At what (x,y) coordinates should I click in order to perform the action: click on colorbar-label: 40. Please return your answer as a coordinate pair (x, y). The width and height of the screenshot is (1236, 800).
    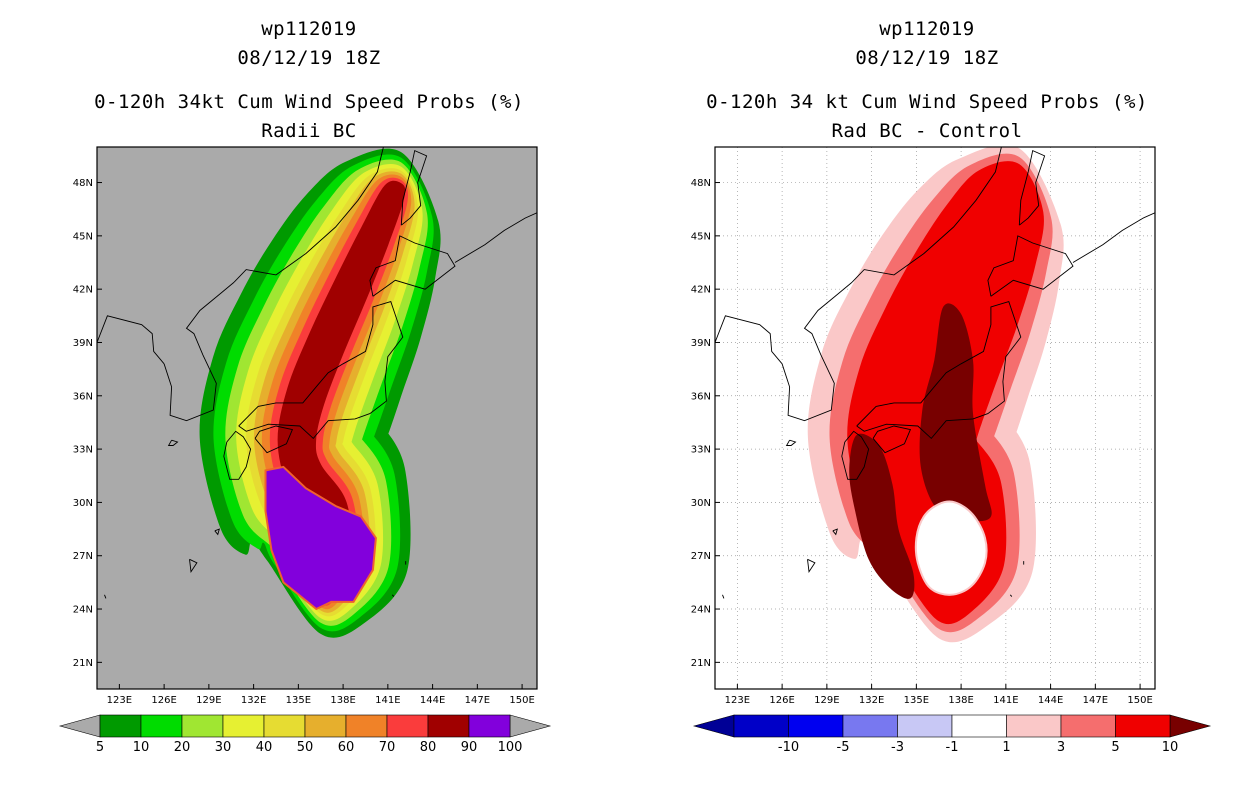
    Looking at the image, I should click on (264, 747).